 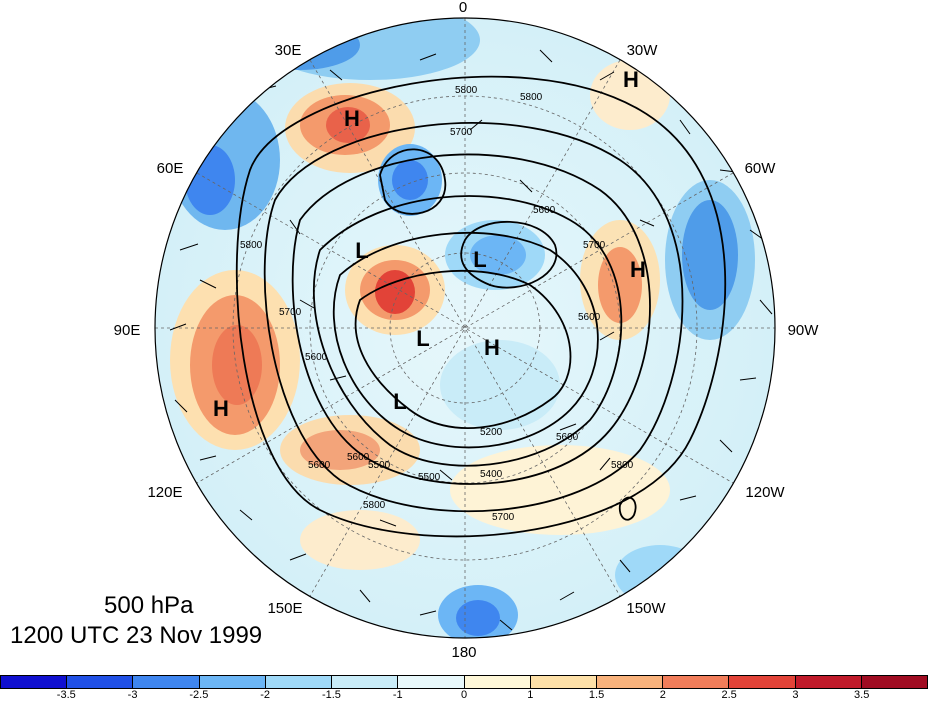 I want to click on lon-label-0: 0, so click(x=463, y=8).